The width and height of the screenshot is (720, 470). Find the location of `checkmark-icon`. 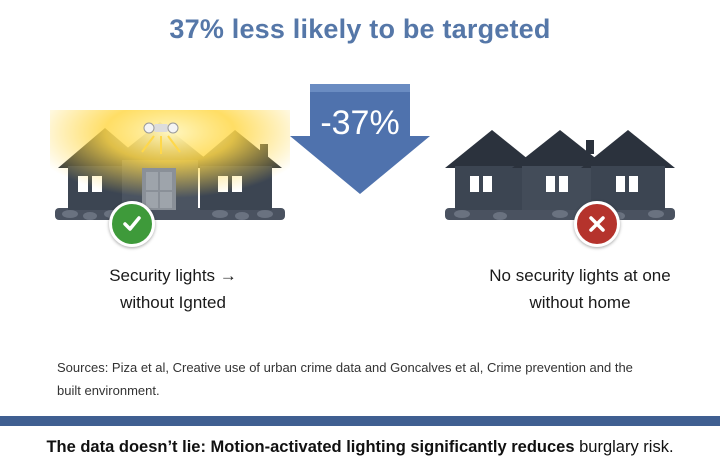

checkmark-icon is located at coordinates (132, 223).